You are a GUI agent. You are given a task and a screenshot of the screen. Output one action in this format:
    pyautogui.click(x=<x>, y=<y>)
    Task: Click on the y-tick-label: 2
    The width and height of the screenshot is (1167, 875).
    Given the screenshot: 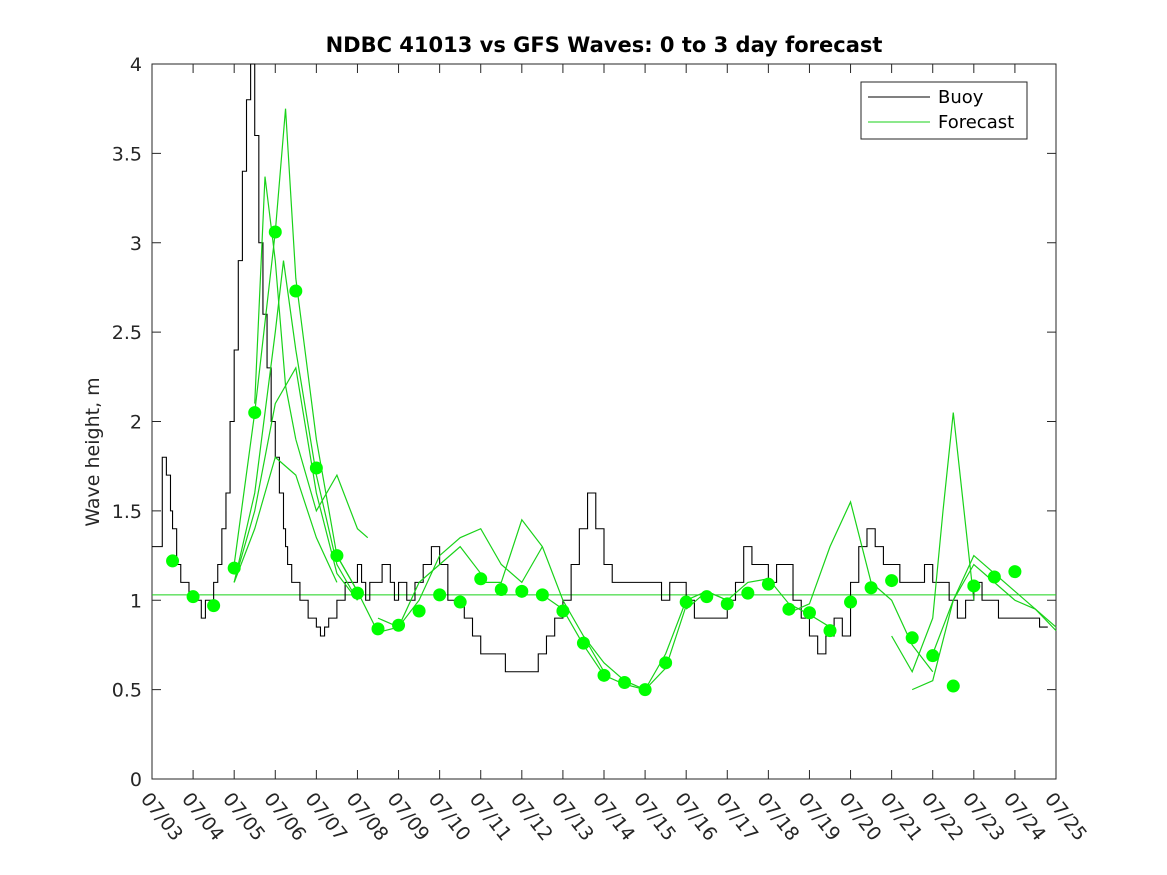 What is the action you would take?
    pyautogui.click(x=136, y=423)
    